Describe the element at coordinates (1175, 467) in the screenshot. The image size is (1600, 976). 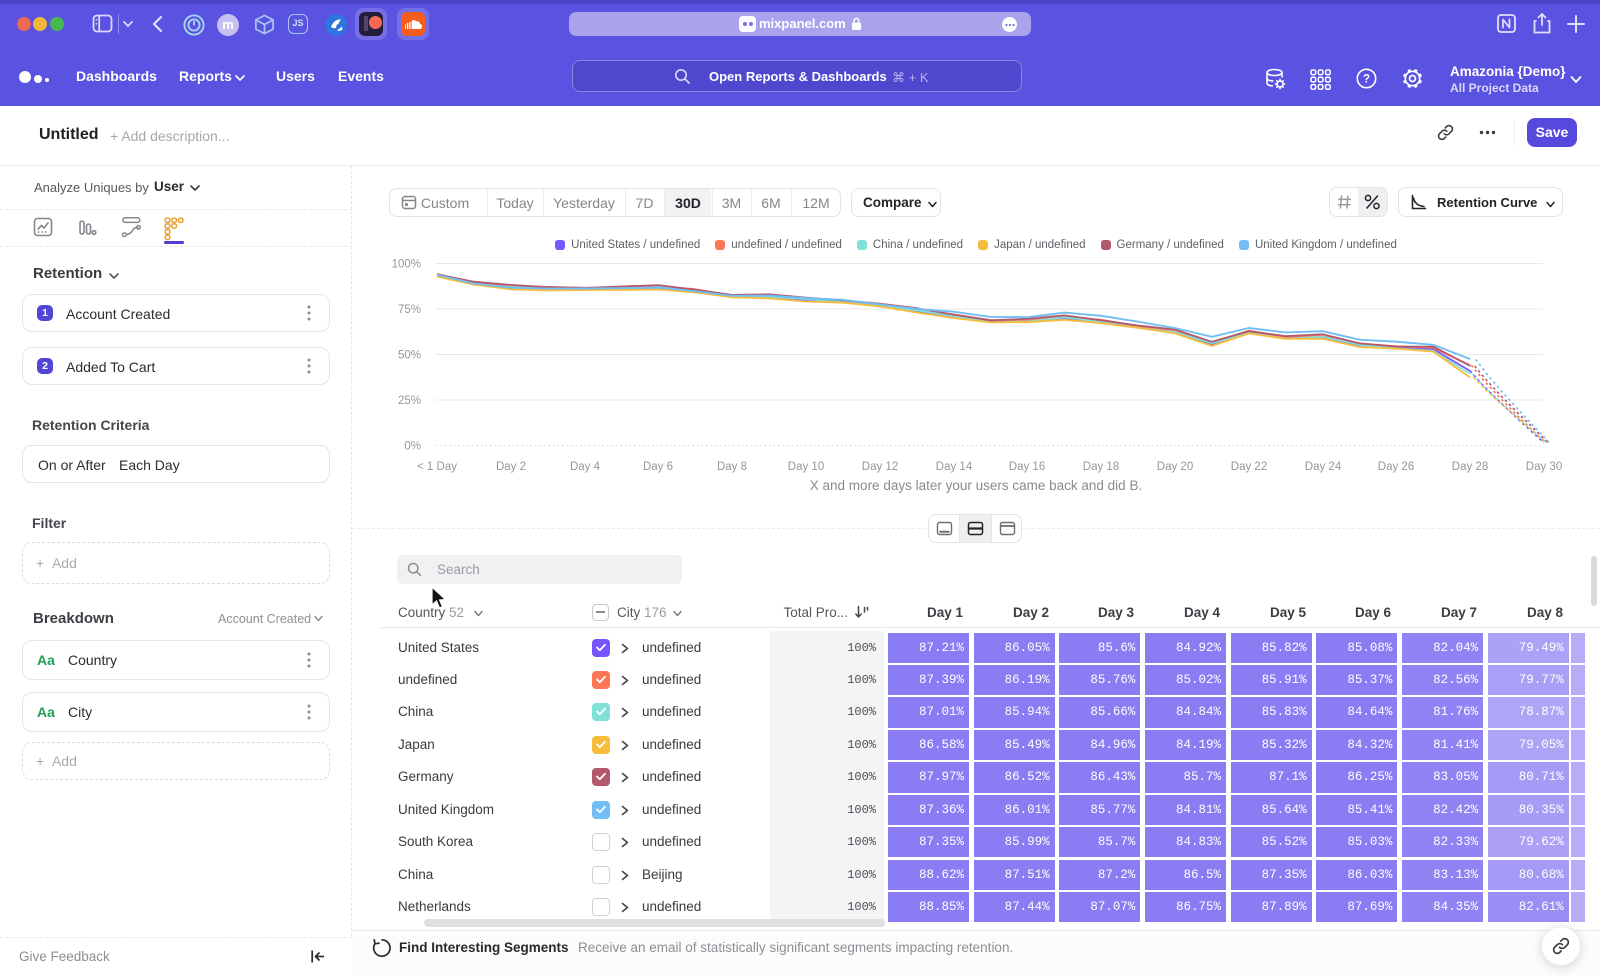
I see `svg-text: Day 20` at that location.